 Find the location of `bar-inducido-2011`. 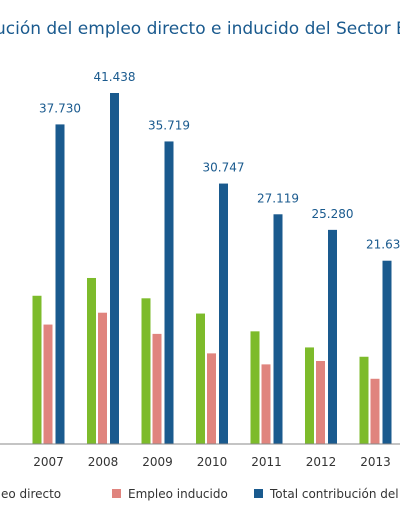

bar-inducido-2011 is located at coordinates (266, 404).